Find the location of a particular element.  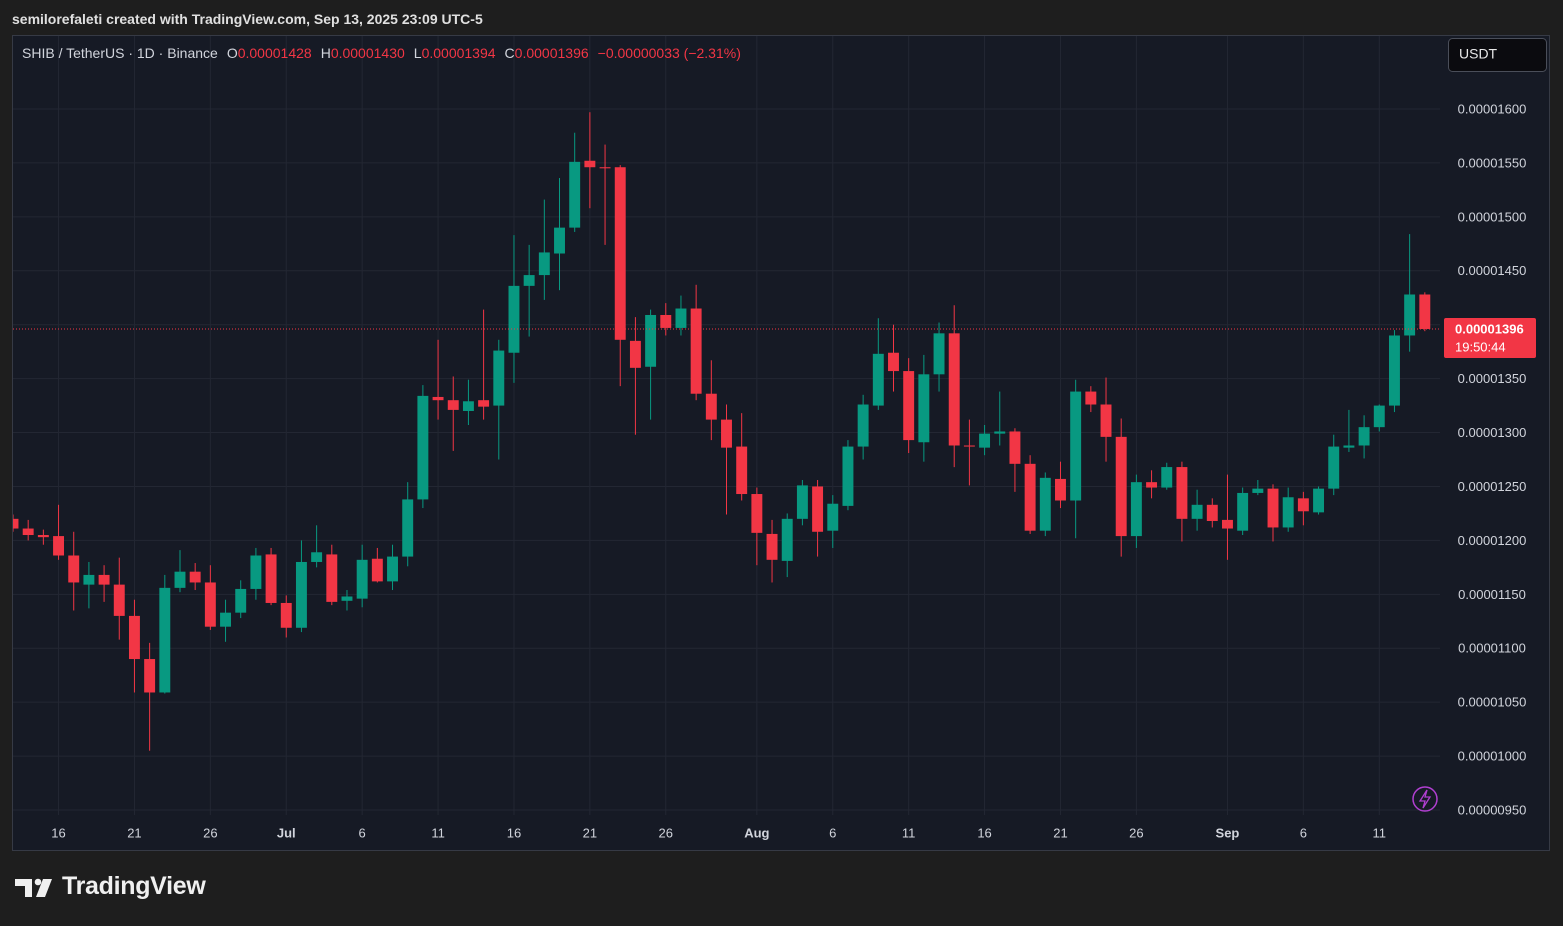

x-tick-label: 16 is located at coordinates (58, 832).